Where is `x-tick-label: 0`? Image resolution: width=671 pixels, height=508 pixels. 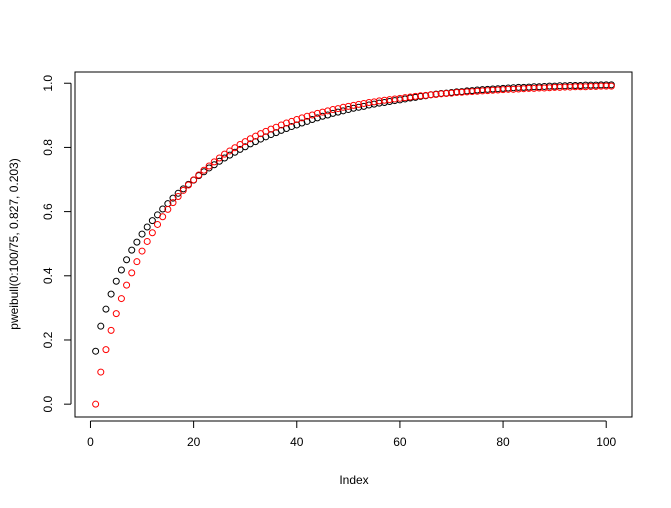 x-tick-label: 0 is located at coordinates (90, 442).